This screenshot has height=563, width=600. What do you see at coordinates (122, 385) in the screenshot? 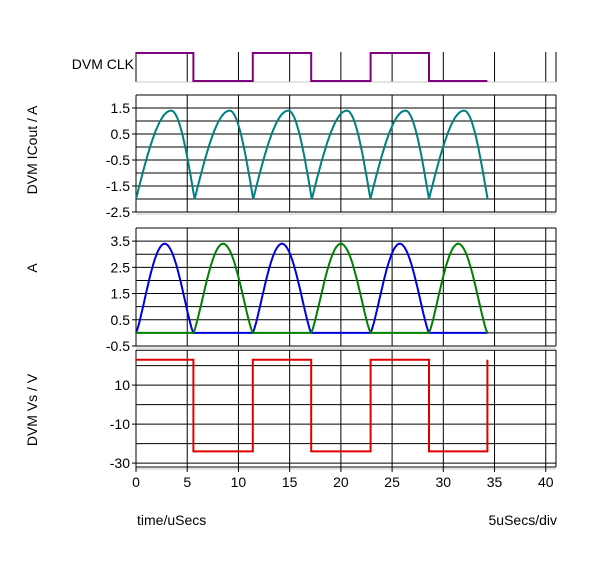
I see `y-tick-label: 10` at bounding box center [122, 385].